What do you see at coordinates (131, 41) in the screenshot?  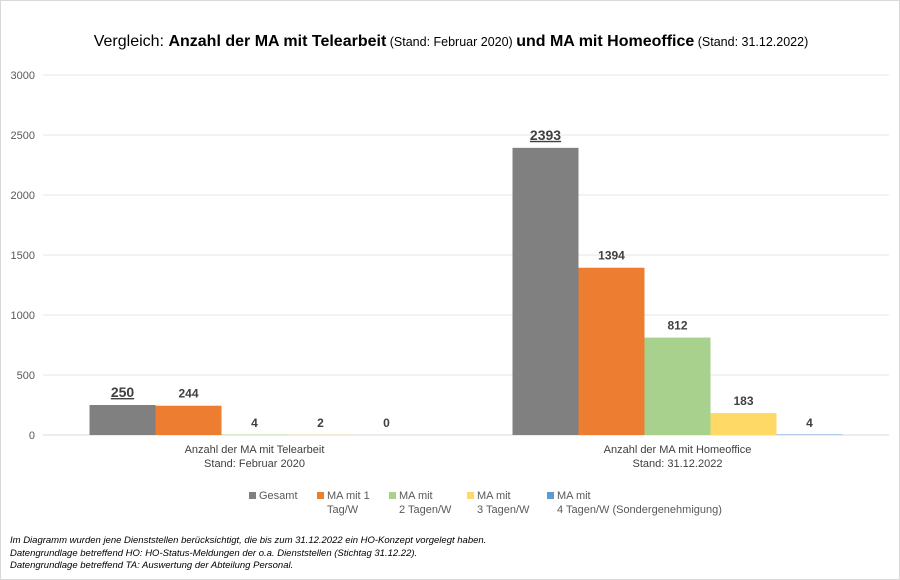 I see `title-part: Vergleich:` at bounding box center [131, 41].